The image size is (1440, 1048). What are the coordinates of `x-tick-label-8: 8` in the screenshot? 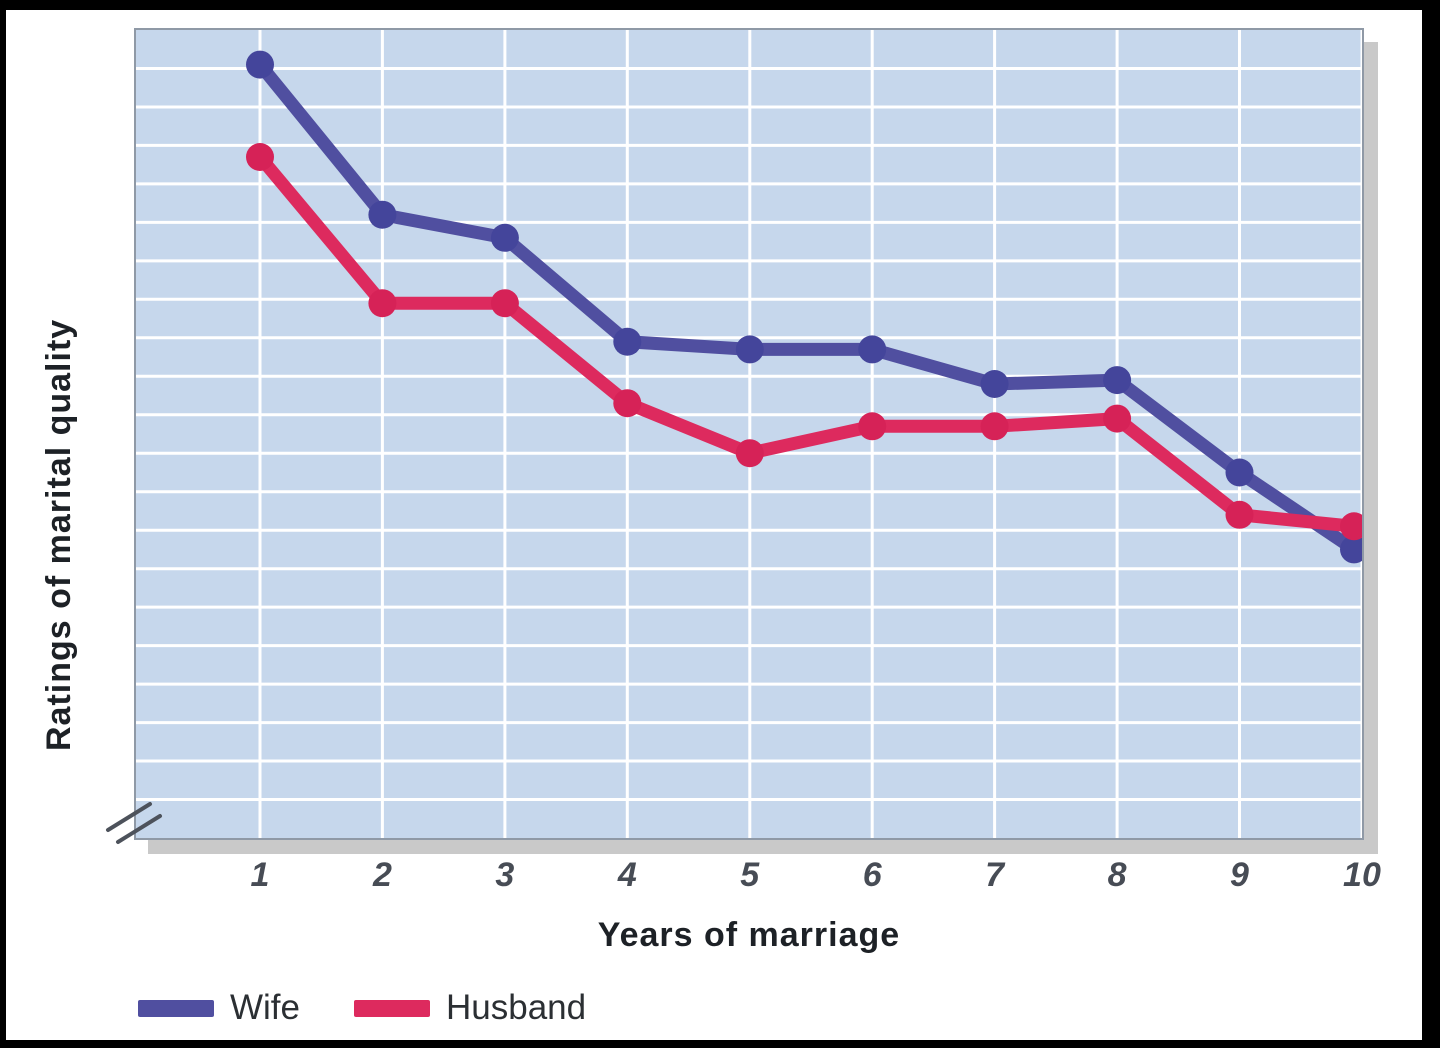 It's located at (1117, 875).